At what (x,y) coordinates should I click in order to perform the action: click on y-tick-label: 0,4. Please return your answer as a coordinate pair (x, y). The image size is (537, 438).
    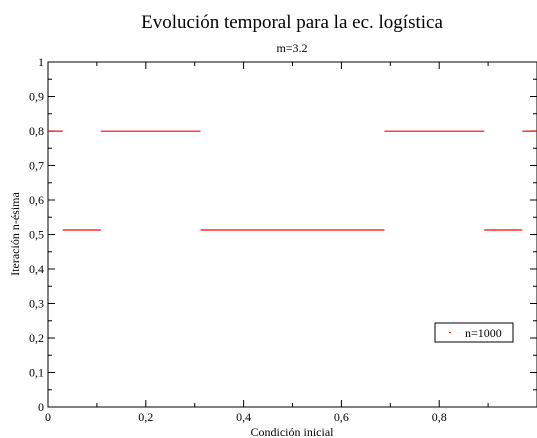
    Looking at the image, I should click on (36, 269).